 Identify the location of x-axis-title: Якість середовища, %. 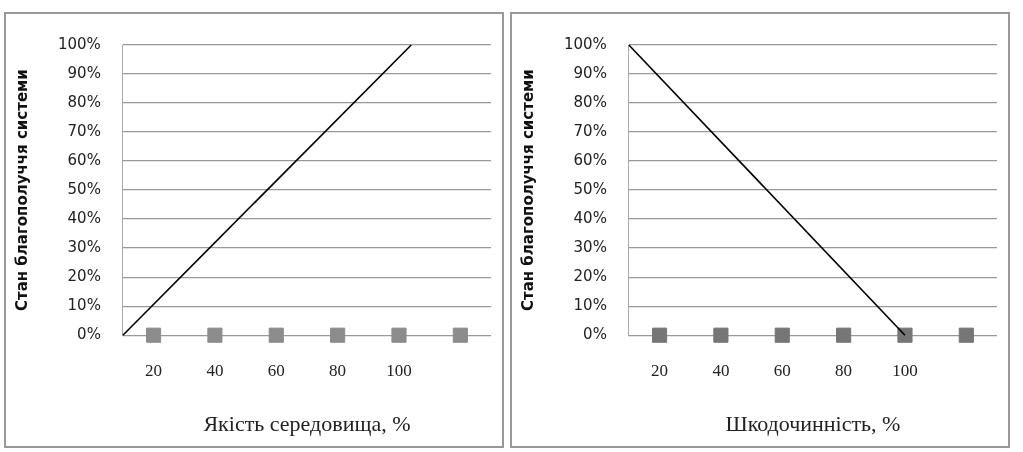
(307, 423).